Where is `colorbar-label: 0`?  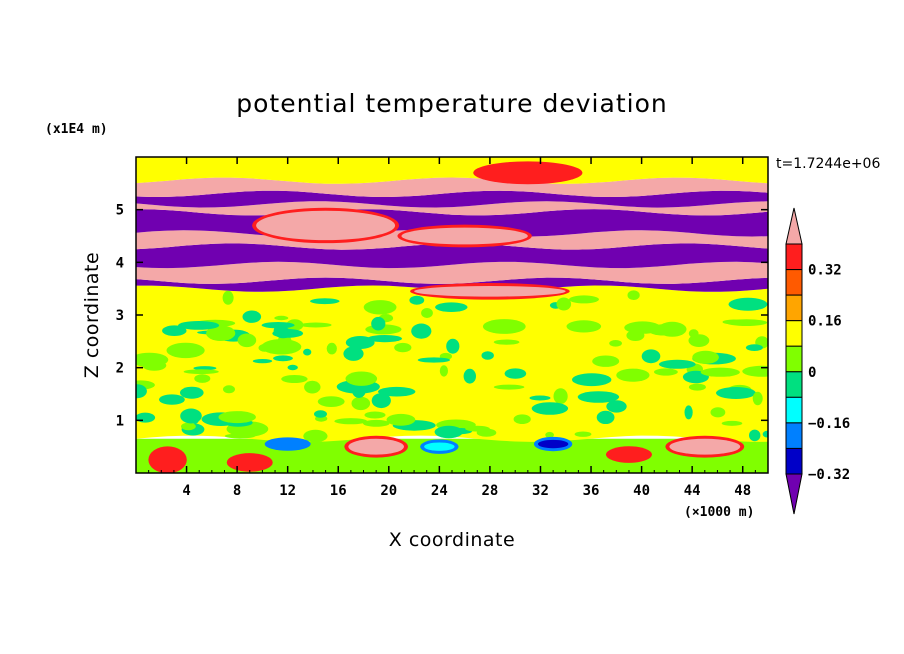
colorbar-label: 0 is located at coordinates (812, 373).